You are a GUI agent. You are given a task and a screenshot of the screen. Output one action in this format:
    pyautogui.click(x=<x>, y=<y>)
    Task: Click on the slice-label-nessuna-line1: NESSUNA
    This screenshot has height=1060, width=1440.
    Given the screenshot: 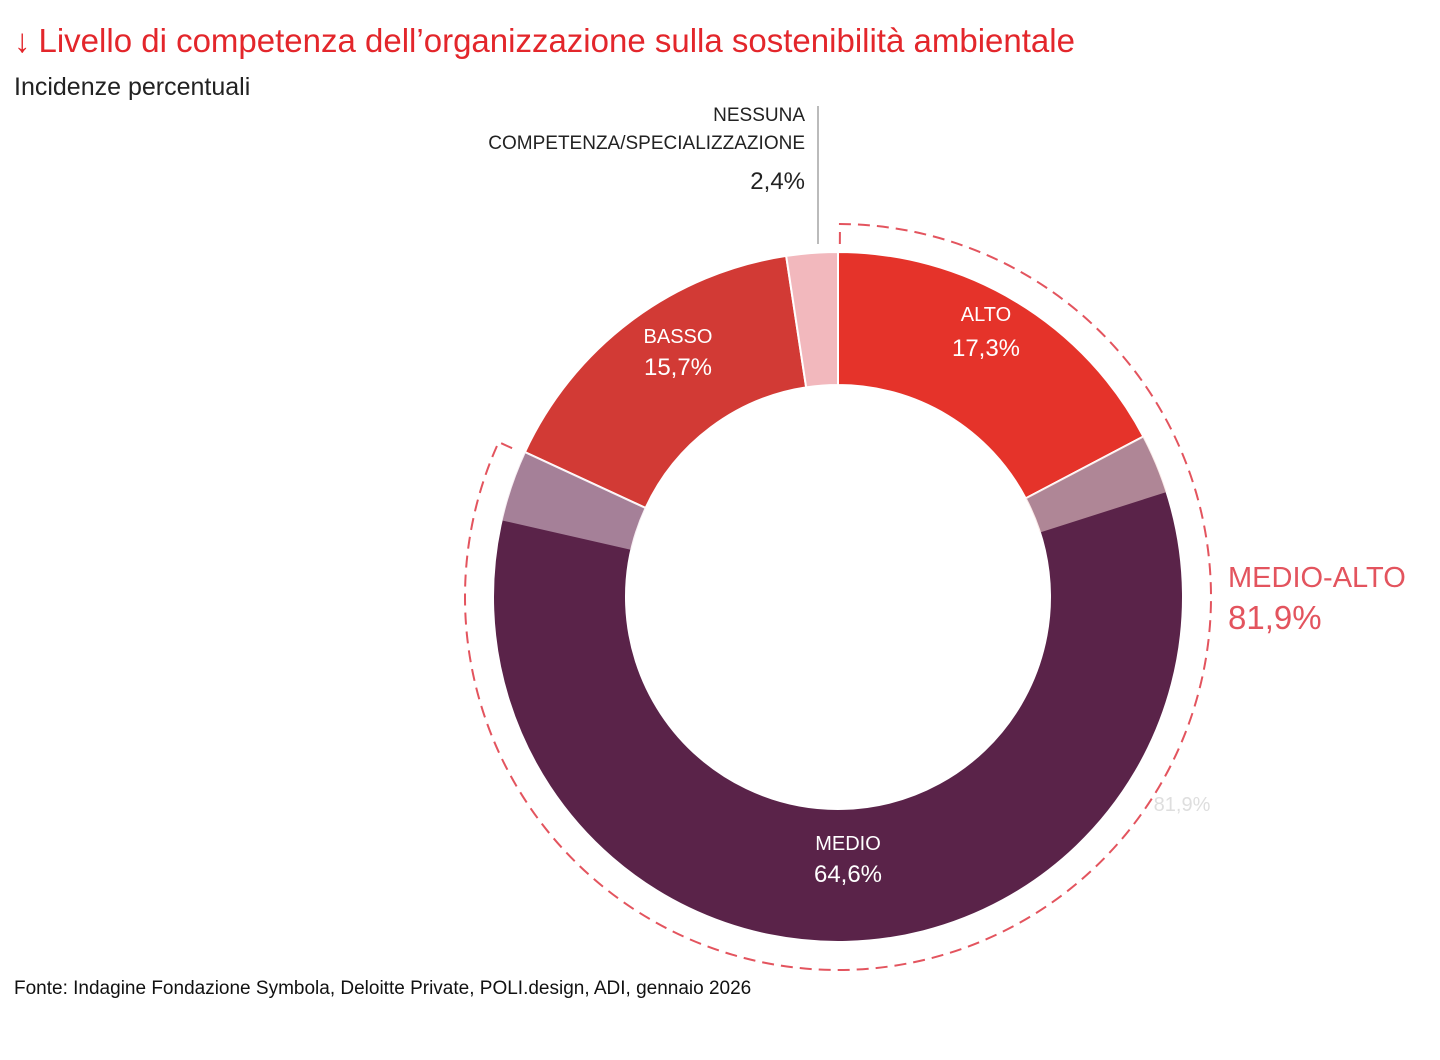 What is the action you would take?
    pyautogui.click(x=759, y=115)
    